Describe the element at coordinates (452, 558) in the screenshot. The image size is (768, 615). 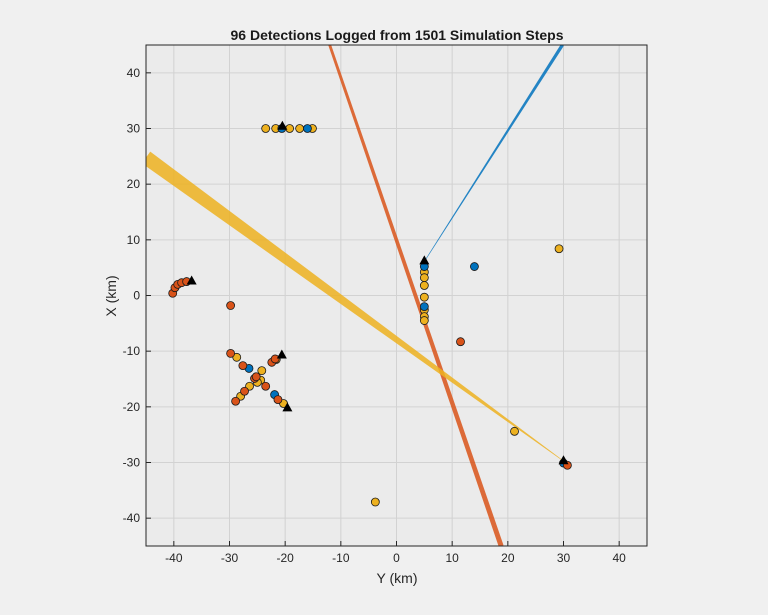
I see `x-tick-label: 10` at that location.